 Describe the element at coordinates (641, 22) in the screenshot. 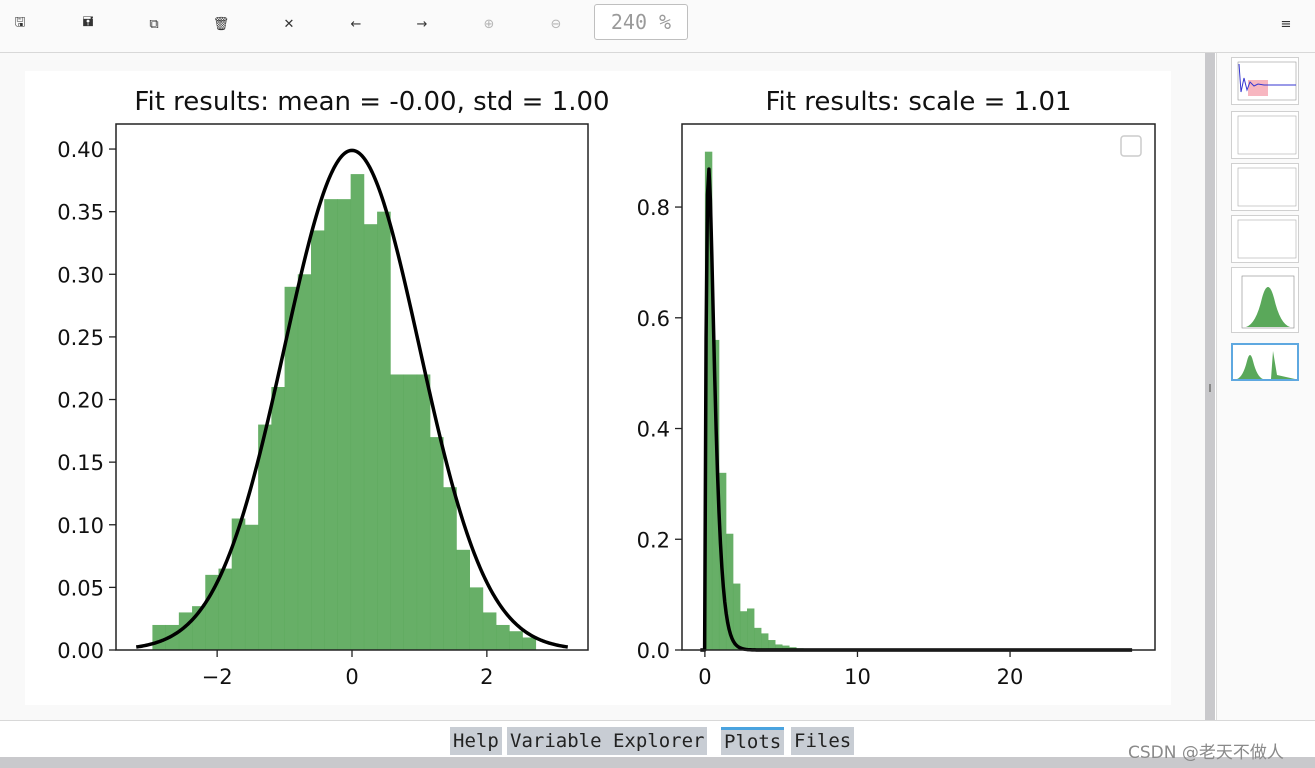

I see `zoom-input: 240 %` at that location.